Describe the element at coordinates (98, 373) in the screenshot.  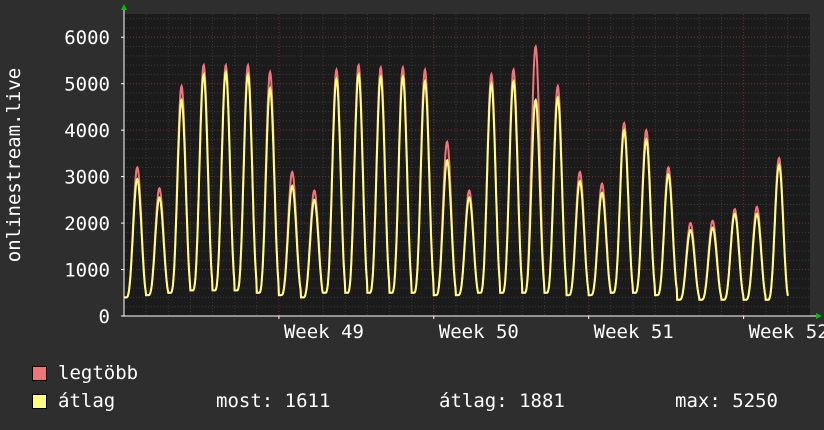
I see `legend-label-max: legtöbb` at that location.